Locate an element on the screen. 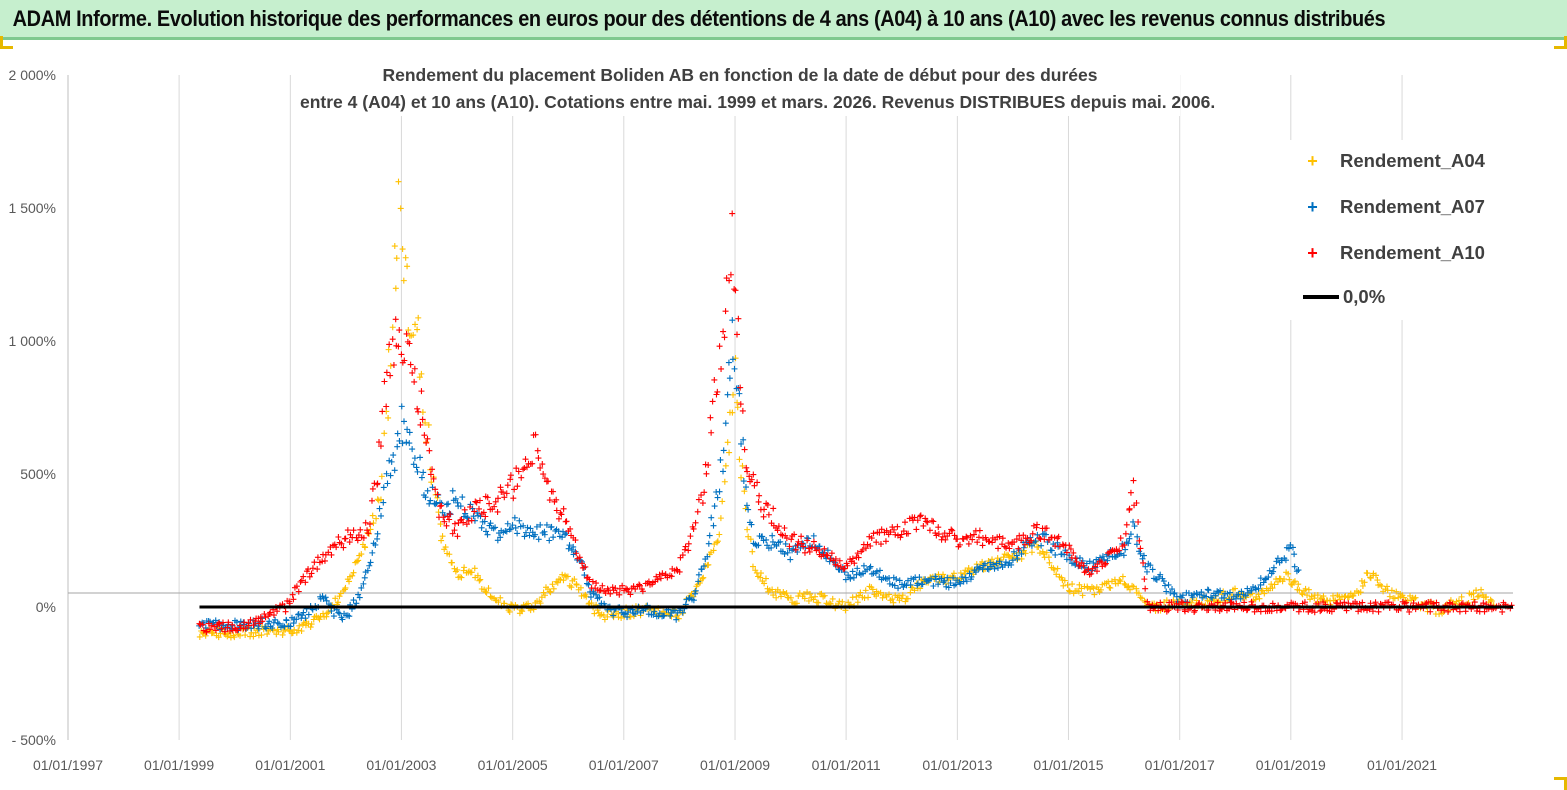 The image size is (1567, 790). legend-marker-a04: + is located at coordinates (1312, 160).